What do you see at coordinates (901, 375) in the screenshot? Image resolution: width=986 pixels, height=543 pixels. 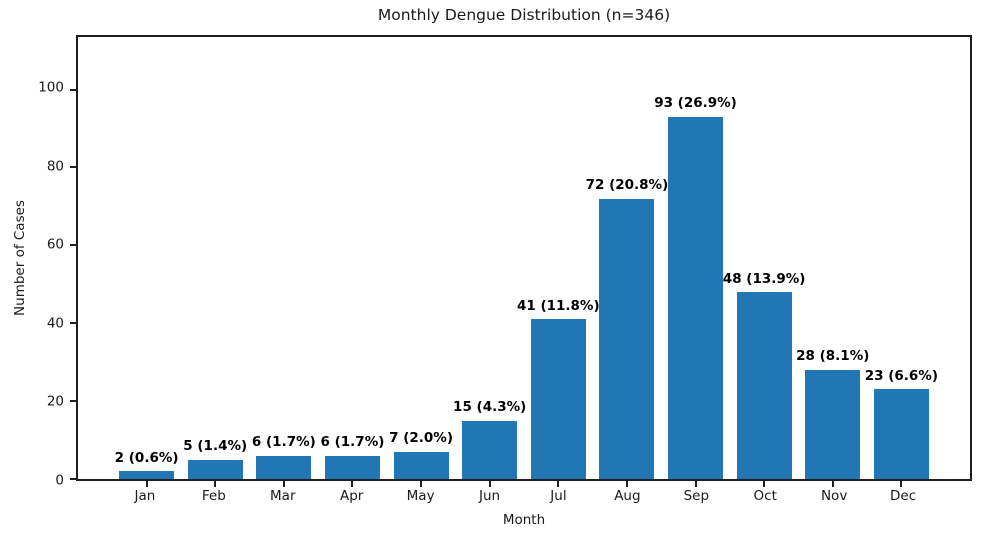 I see `bar-value-label: 23 (6.6%)` at bounding box center [901, 375].